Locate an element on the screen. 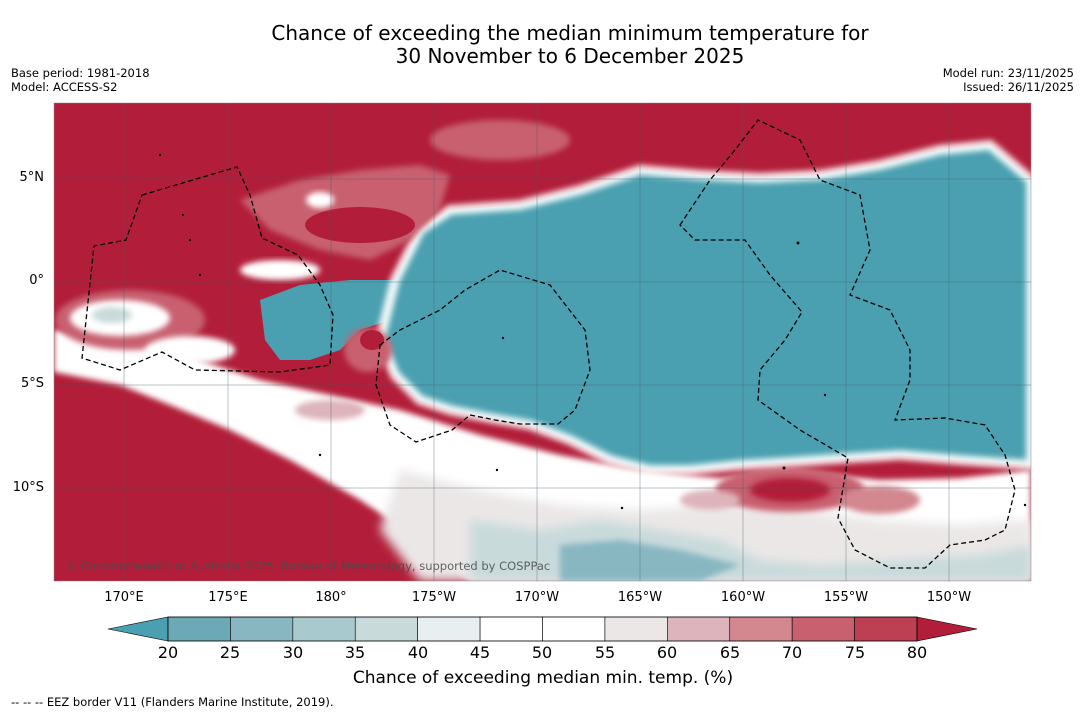 The image size is (1085, 713). lon-label: 170°E is located at coordinates (124, 597).